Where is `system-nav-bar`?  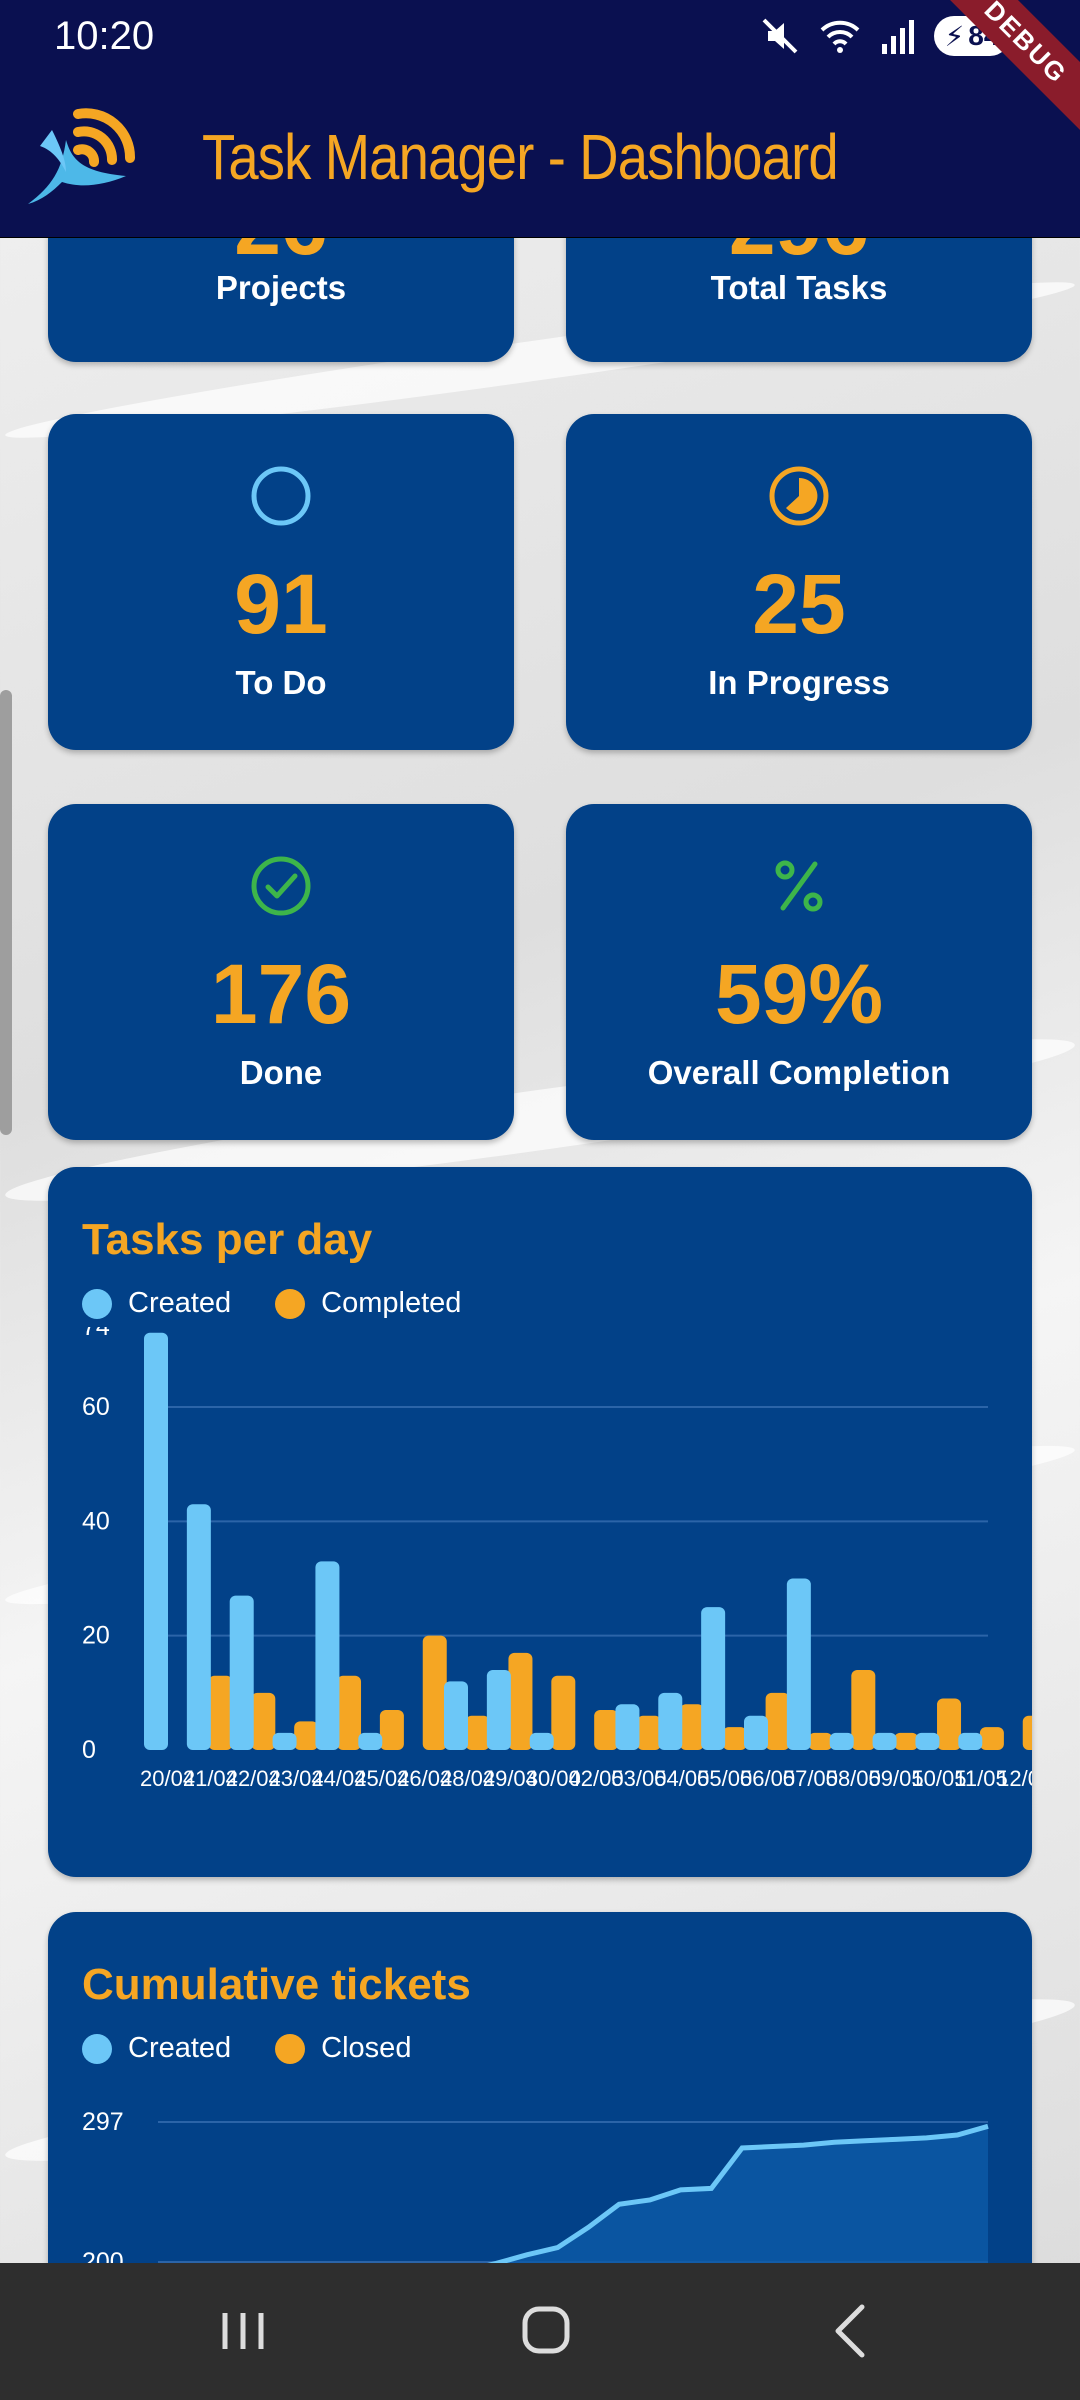
system-nav-bar is located at coordinates (540, 2331).